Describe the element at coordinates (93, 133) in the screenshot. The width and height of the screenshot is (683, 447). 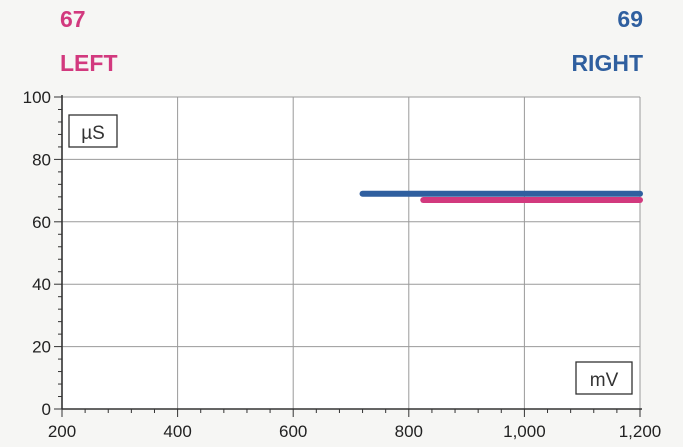
I see `y-axis-label: µS` at that location.